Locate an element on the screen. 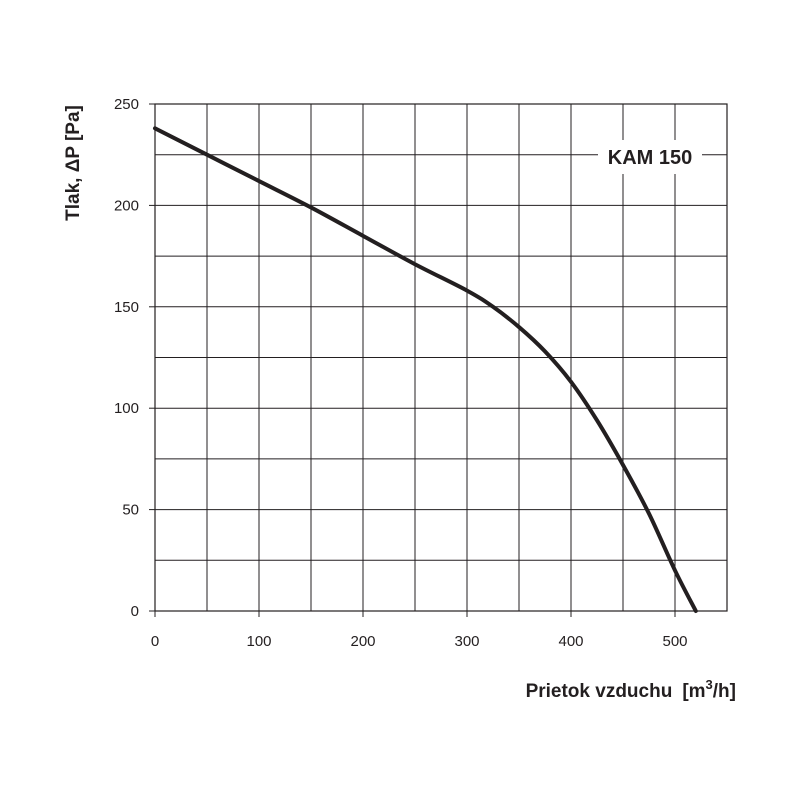 Image resolution: width=800 pixels, height=805 pixels. x-tick-label: 500 is located at coordinates (674, 641).